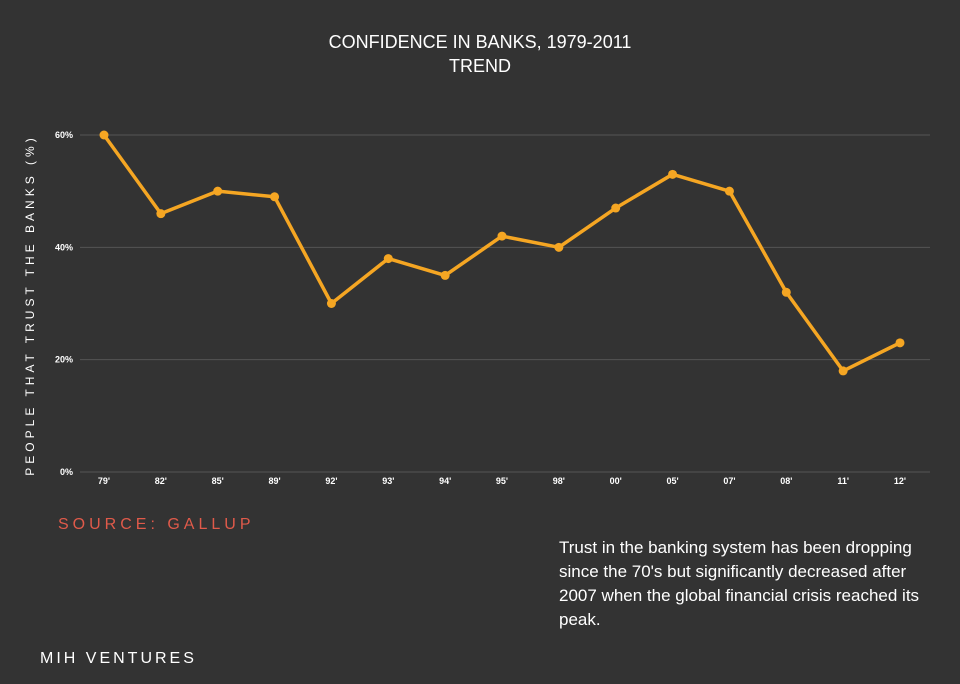 The image size is (960, 684). What do you see at coordinates (559, 481) in the screenshot?
I see `x-tick-label: 98'` at bounding box center [559, 481].